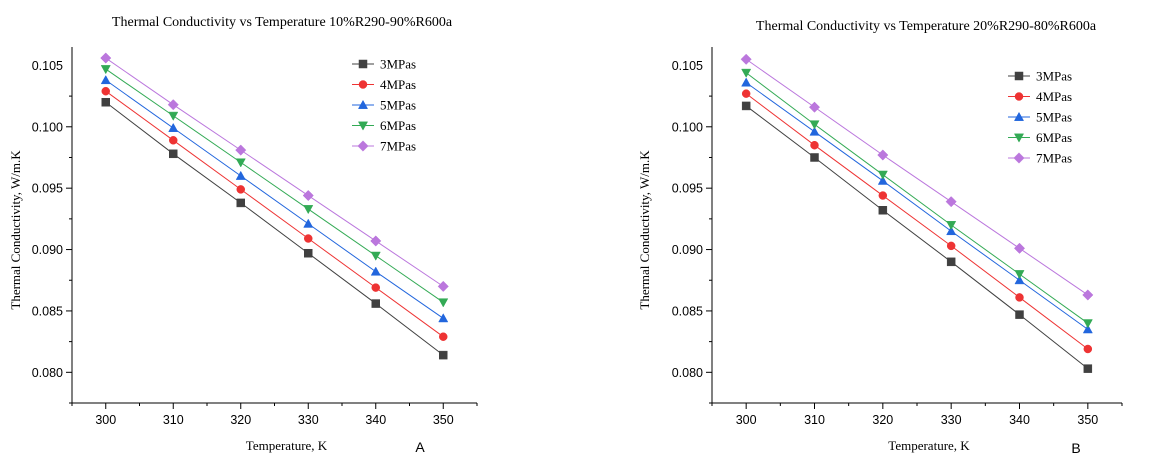  I want to click on x-axis-label: Temperature, K, so click(287, 445).